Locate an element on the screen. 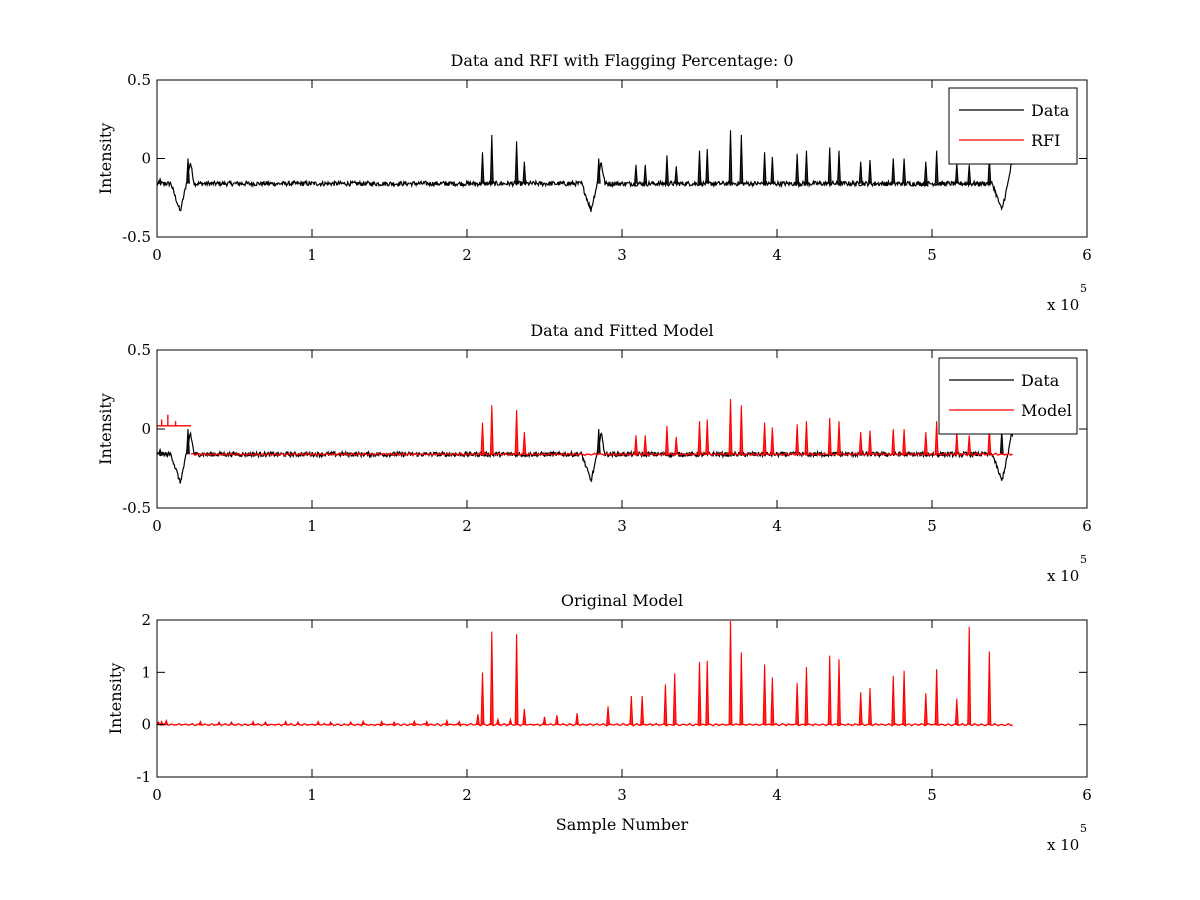 The height and width of the screenshot is (900, 1200). legend: Data Model is located at coordinates (1008, 396).